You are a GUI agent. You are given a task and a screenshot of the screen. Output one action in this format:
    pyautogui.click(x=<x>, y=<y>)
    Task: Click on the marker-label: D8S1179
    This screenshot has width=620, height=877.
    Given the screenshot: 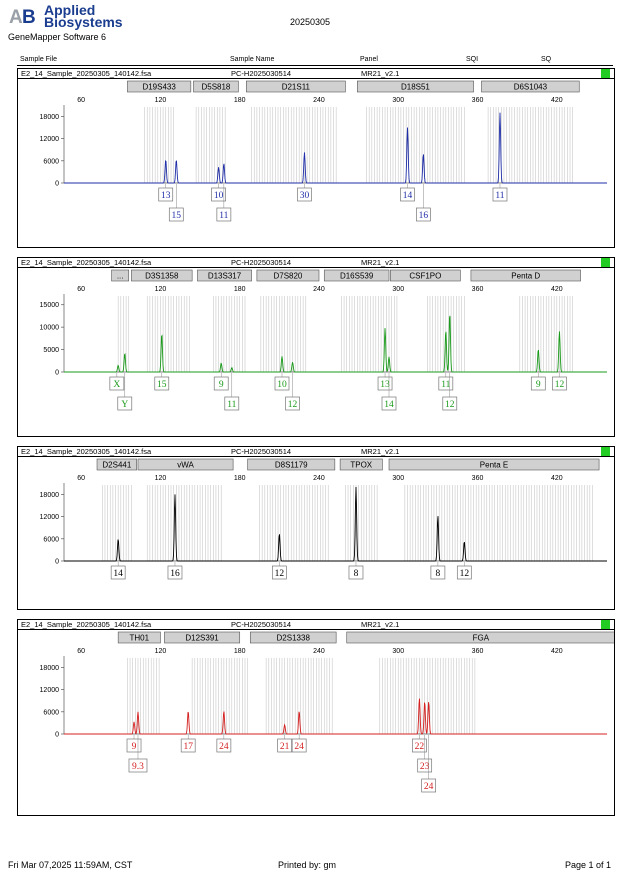 What is the action you would take?
    pyautogui.click(x=291, y=465)
    